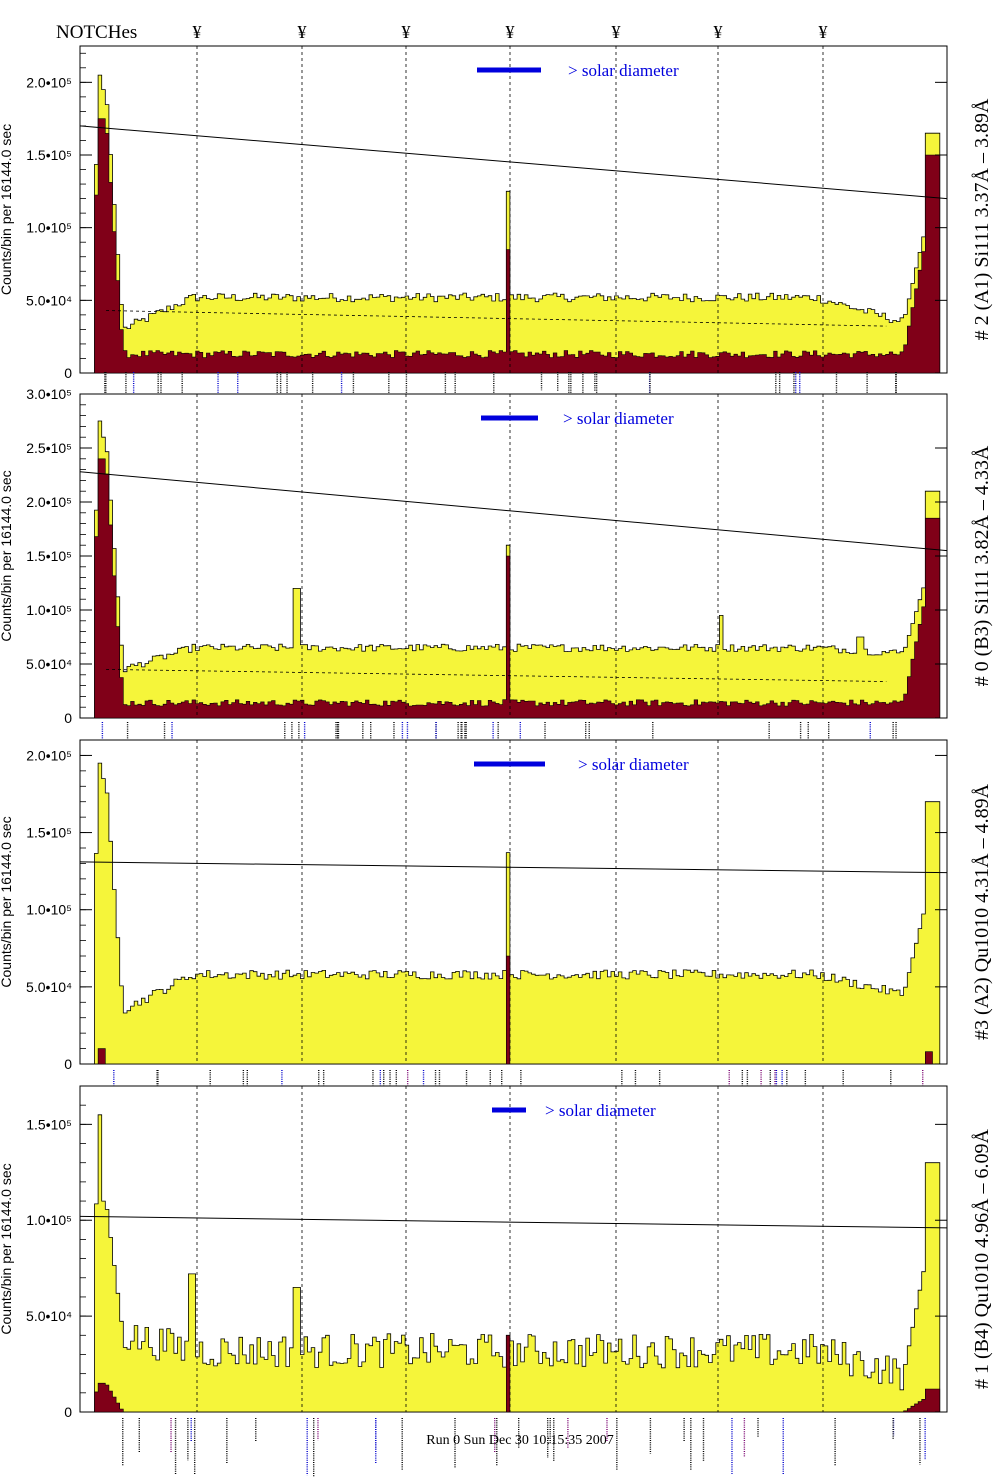  I want to click on histogram-maroon-series, so click(513, 245).